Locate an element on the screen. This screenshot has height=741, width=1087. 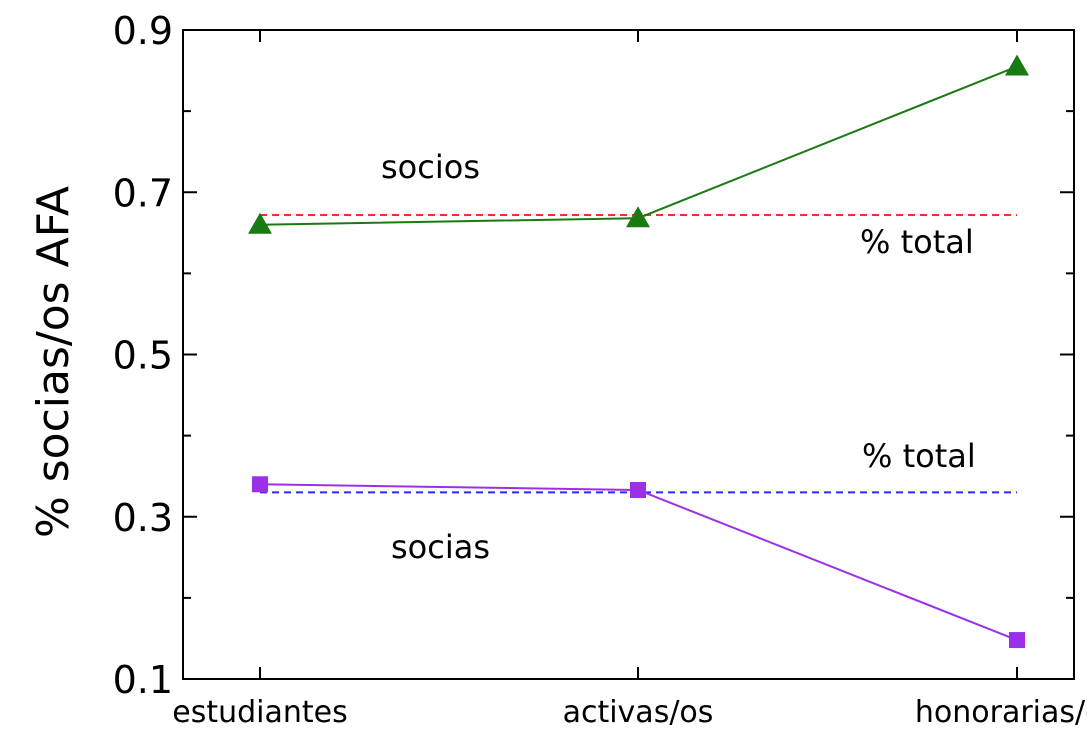
y-tick-label: 0.1 is located at coordinates (143, 680).